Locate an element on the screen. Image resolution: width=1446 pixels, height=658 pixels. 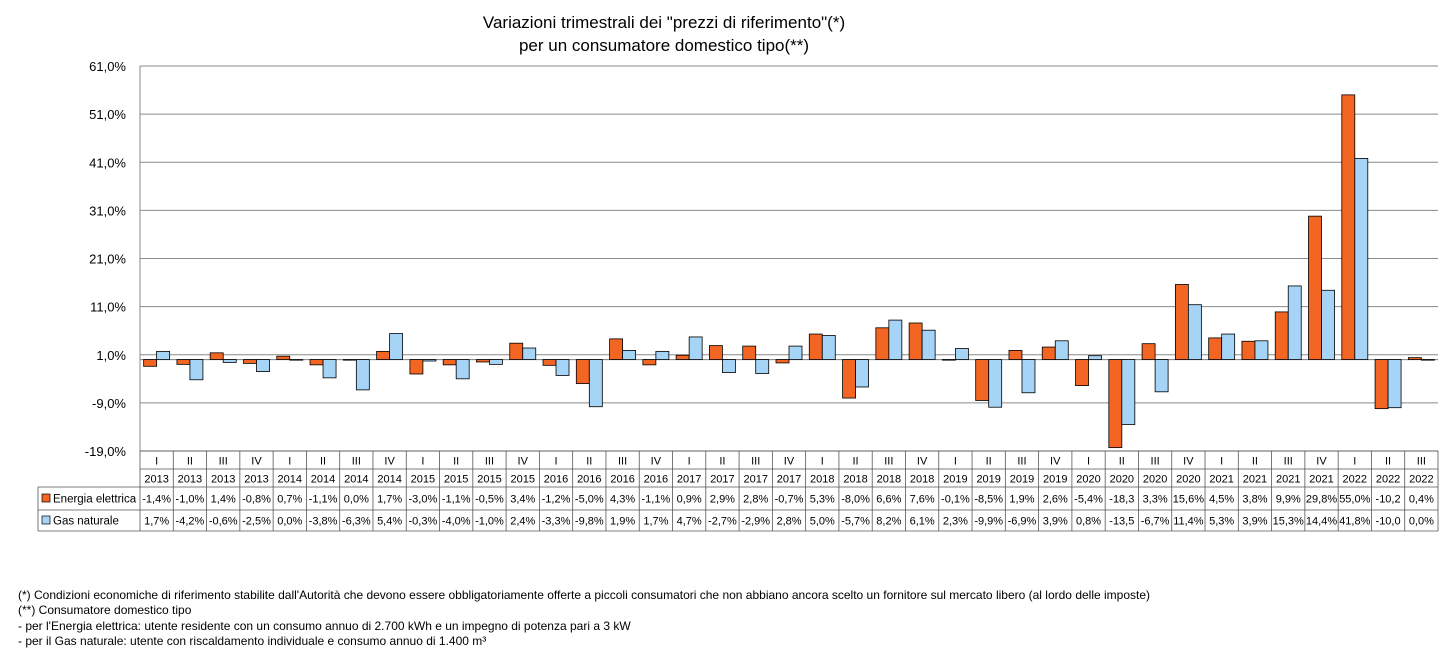
legend-key-gas-naturale is located at coordinates (46, 520).